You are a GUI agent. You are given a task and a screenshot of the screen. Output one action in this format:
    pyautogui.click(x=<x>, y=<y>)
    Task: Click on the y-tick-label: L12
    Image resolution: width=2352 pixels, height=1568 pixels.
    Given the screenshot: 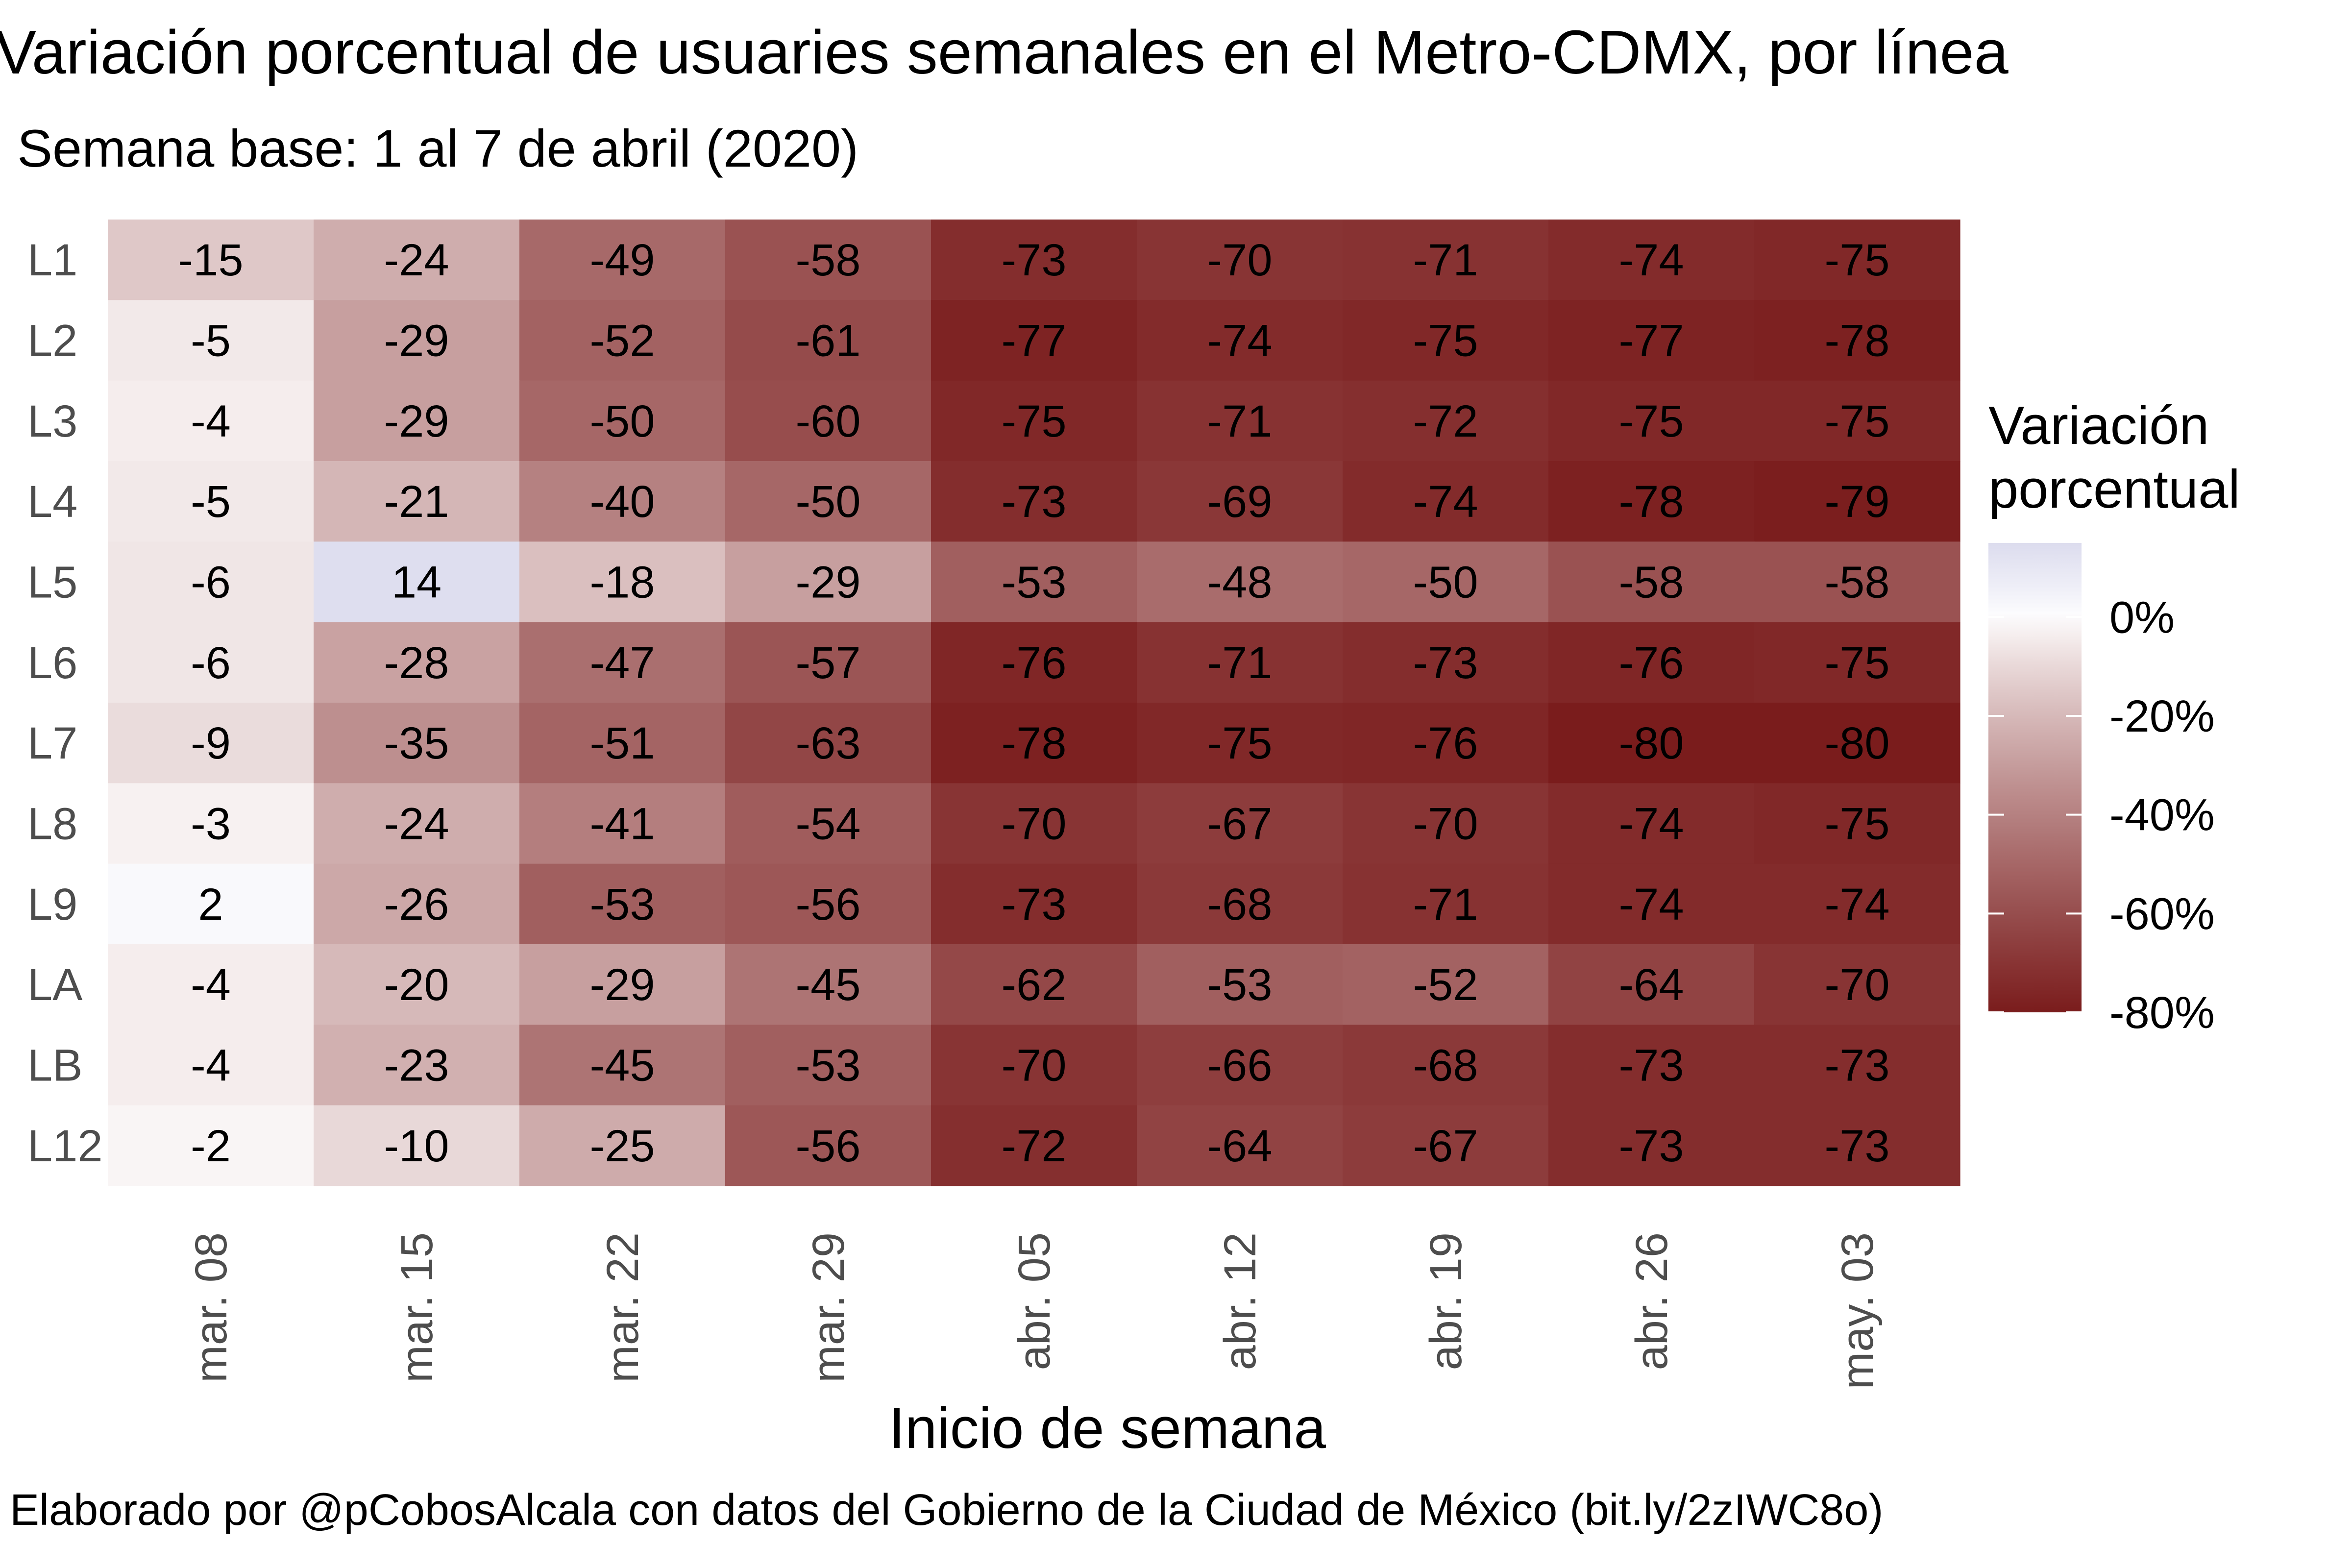 What is the action you would take?
    pyautogui.click(x=65, y=1146)
    